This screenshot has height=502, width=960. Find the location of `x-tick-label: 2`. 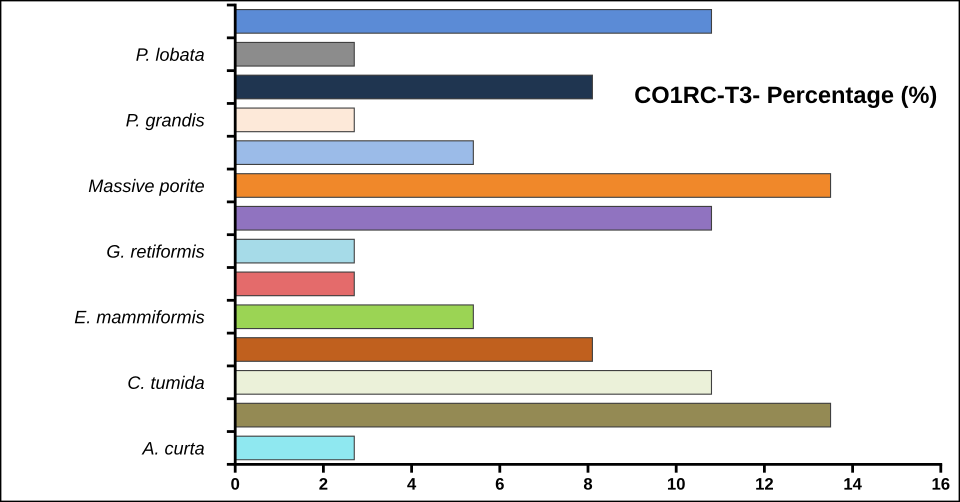

x-tick-label: 2 is located at coordinates (323, 484).